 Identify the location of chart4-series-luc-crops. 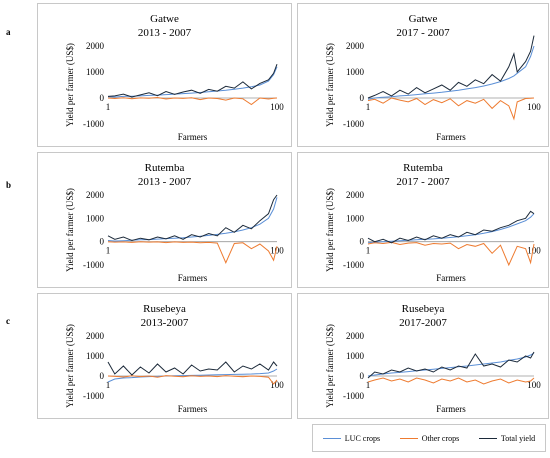
(451, 228).